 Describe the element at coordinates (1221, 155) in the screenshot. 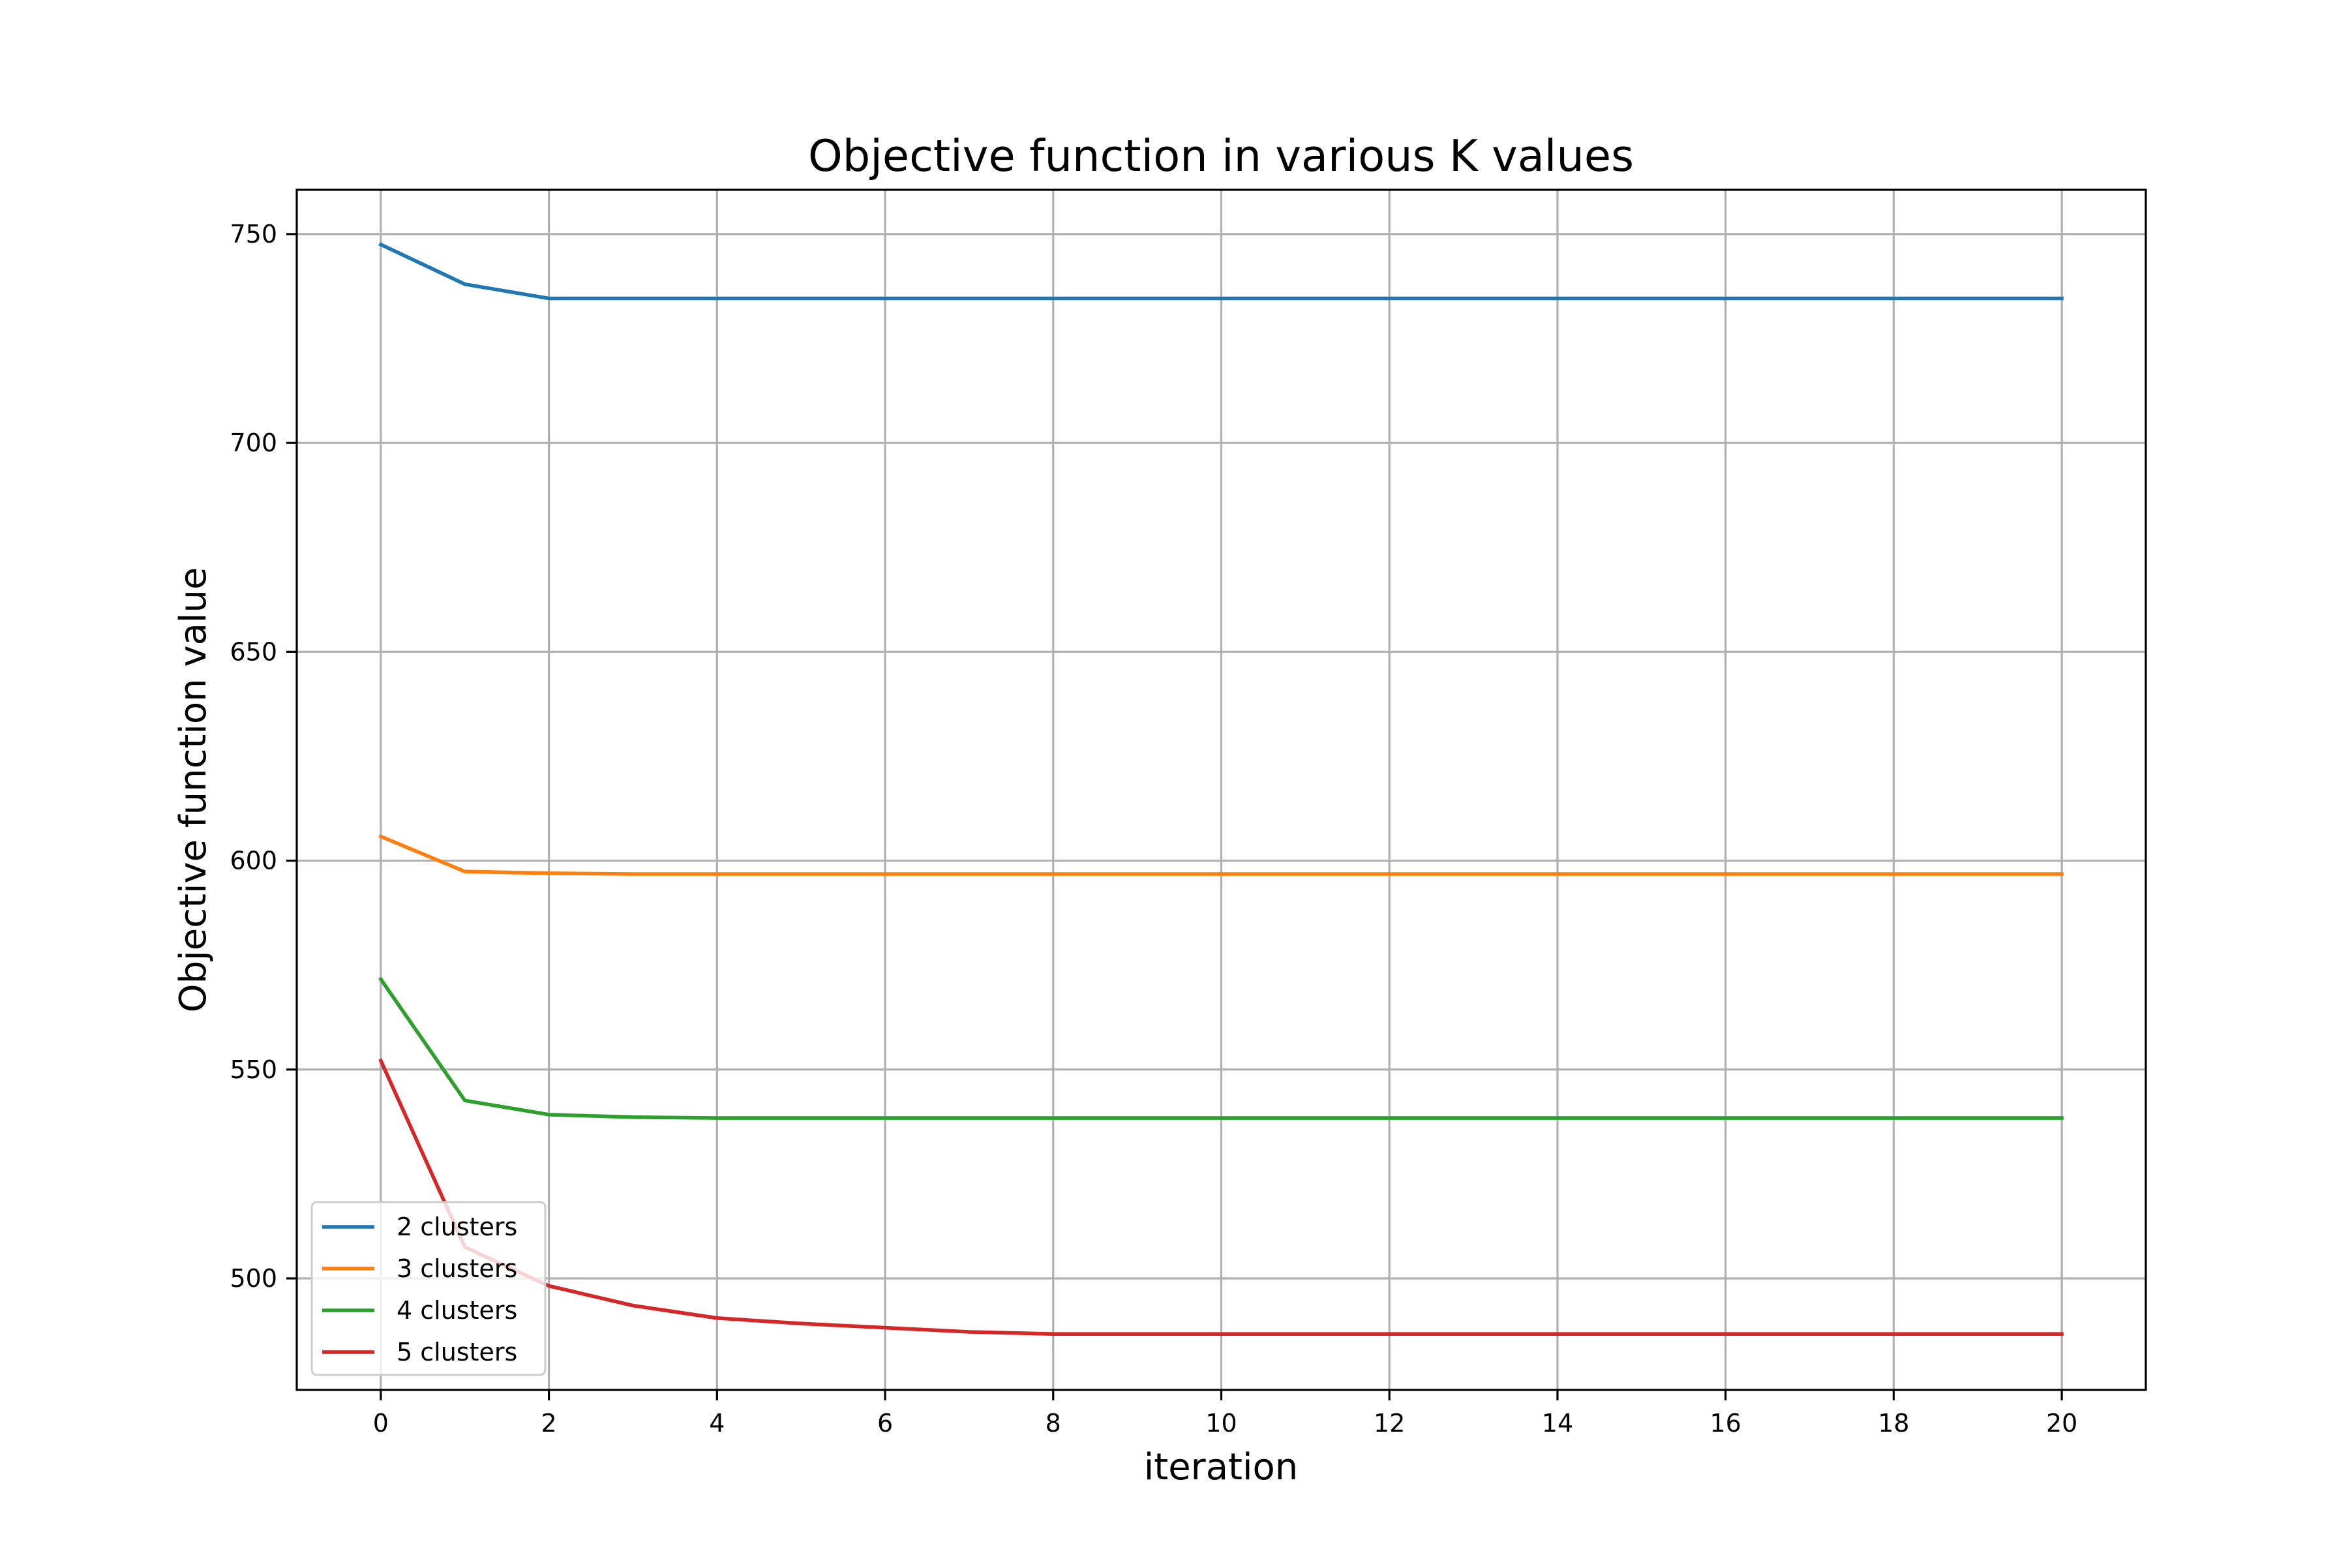

I see `chart-title: Objective function in various K values` at that location.